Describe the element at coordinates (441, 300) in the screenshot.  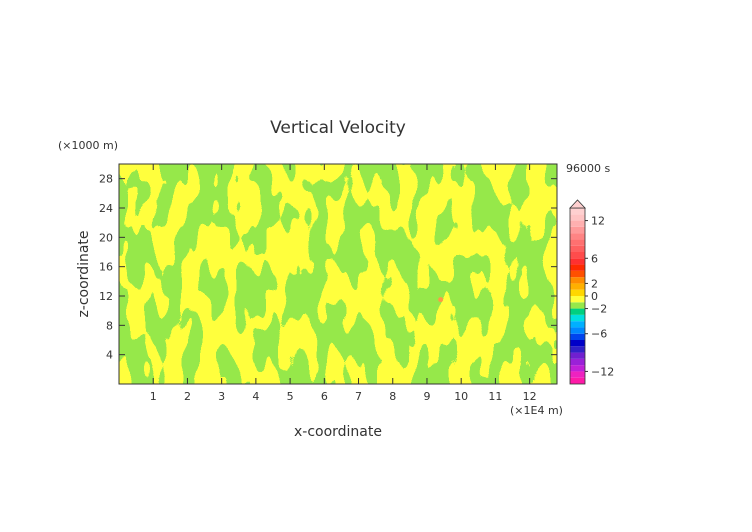
I see `field-hot-spot` at that location.